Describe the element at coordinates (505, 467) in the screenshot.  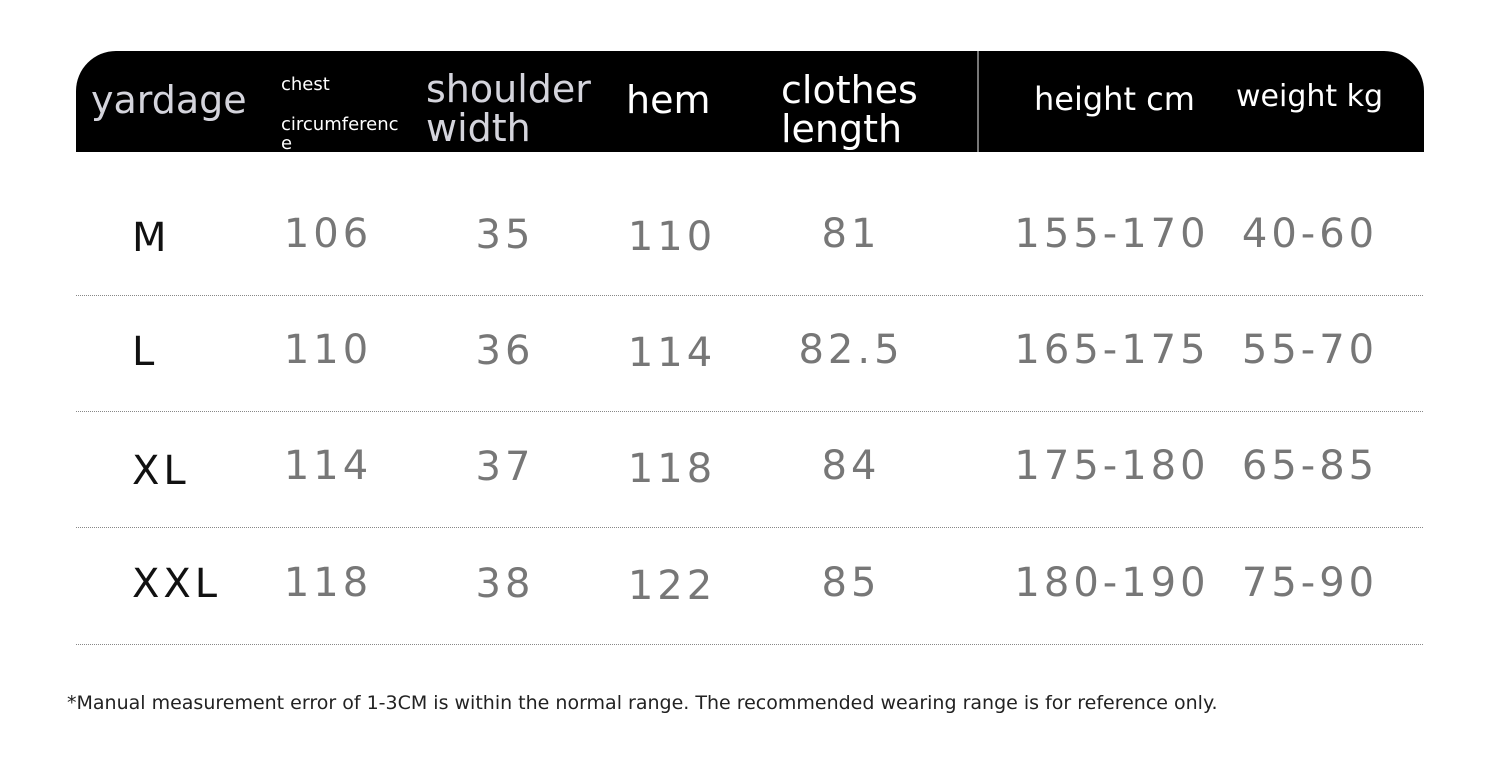
I see `shoulder-cell: 37` at that location.